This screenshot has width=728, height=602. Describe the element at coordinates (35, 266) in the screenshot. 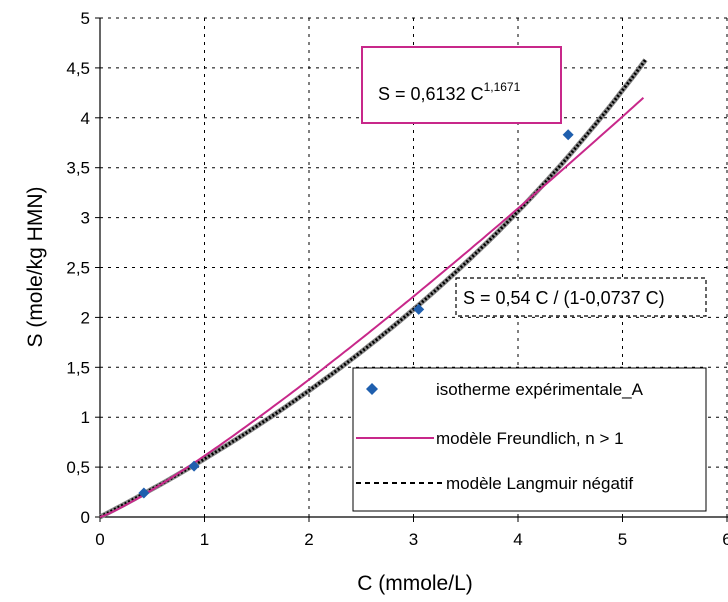

I see `y-axis-label: S (mole/kg HMN)` at that location.